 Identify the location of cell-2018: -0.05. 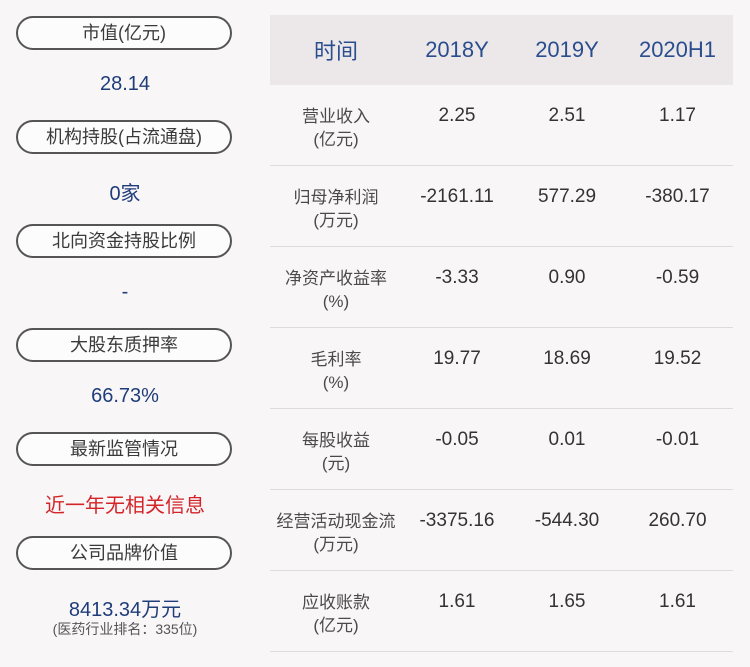
(457, 439).